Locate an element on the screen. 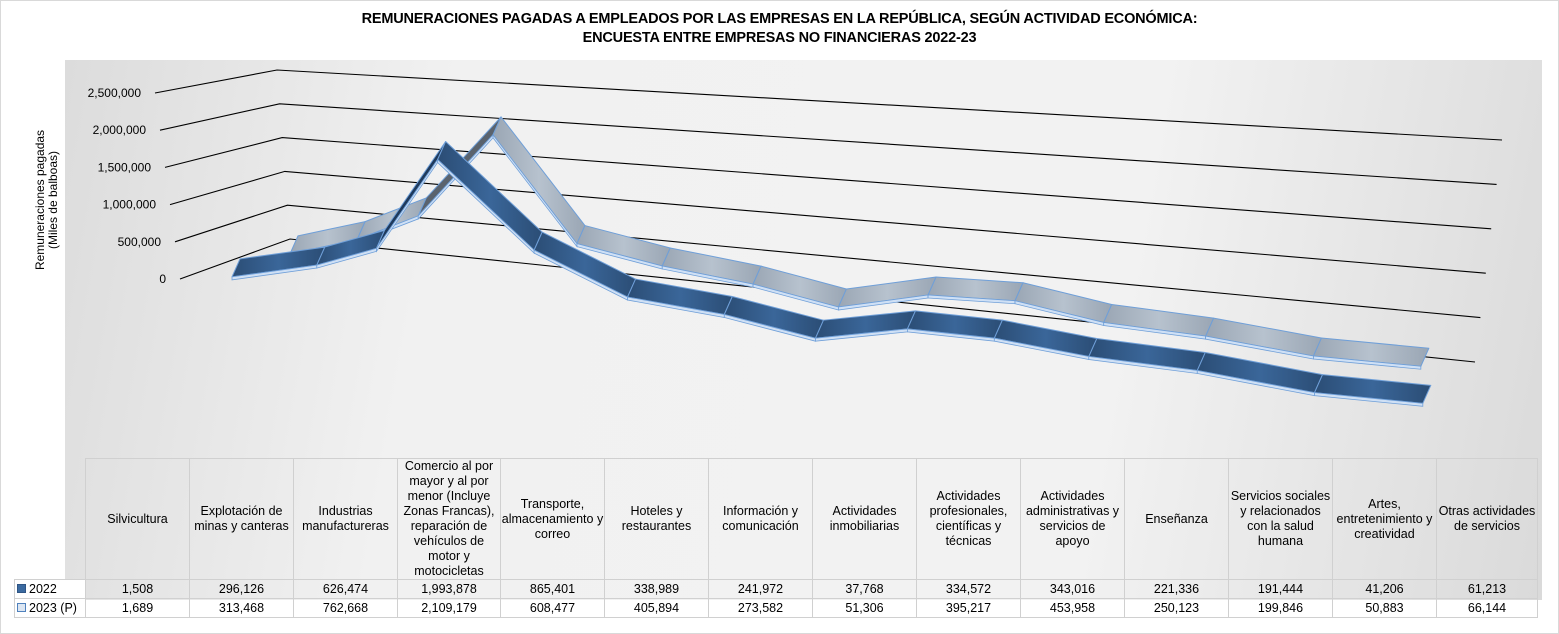  y-tick-label: 500,000 is located at coordinates (140, 242).